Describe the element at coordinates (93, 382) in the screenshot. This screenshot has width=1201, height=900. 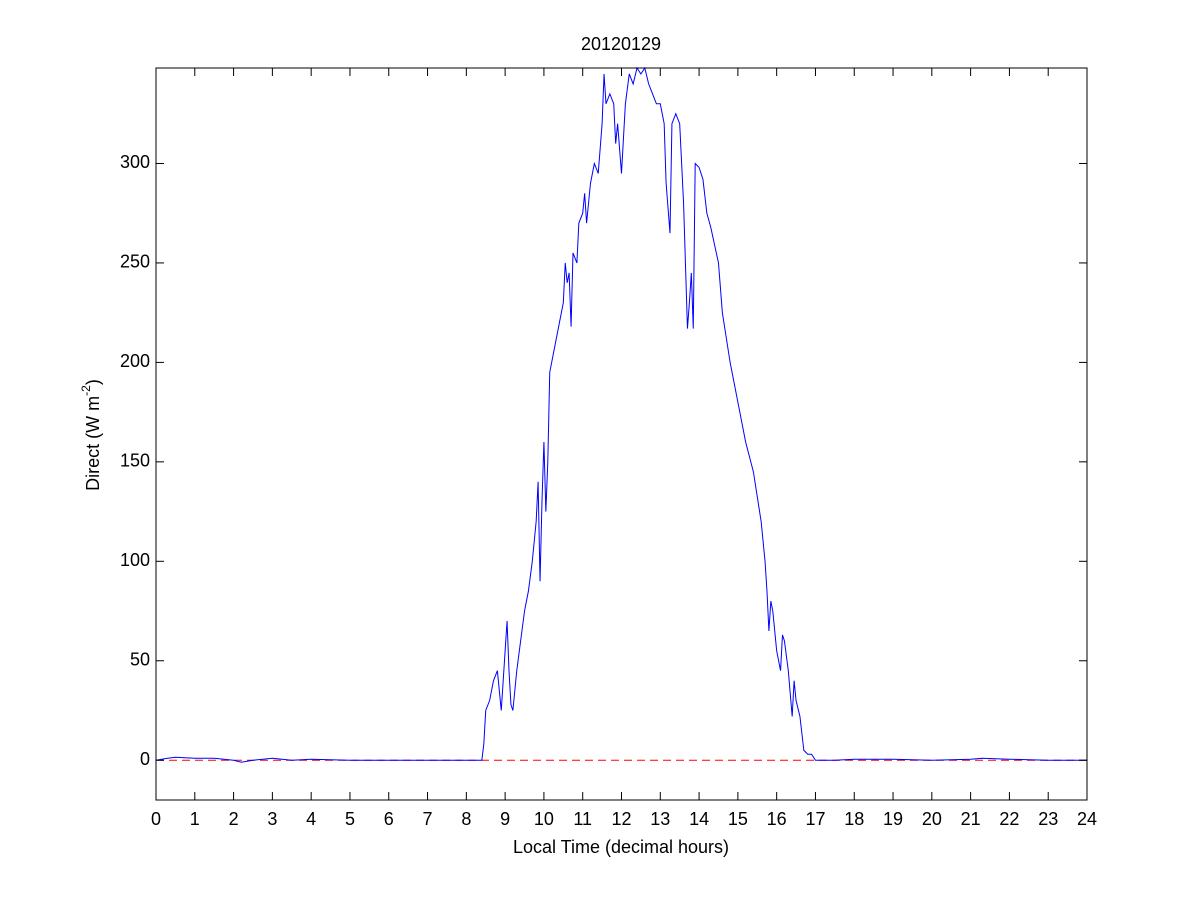
I see `y-axis-label-text: )` at that location.